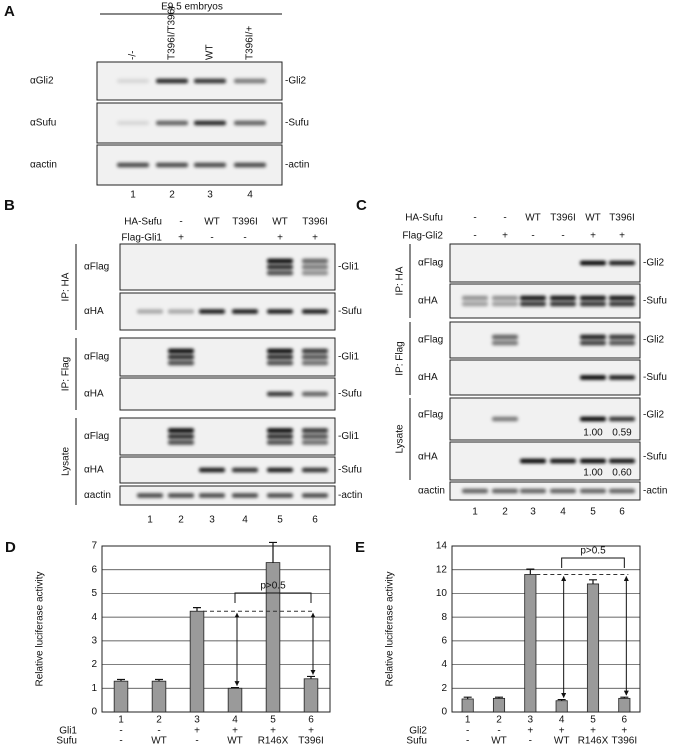  I want to click on quantification: 1.00, so click(593, 473).